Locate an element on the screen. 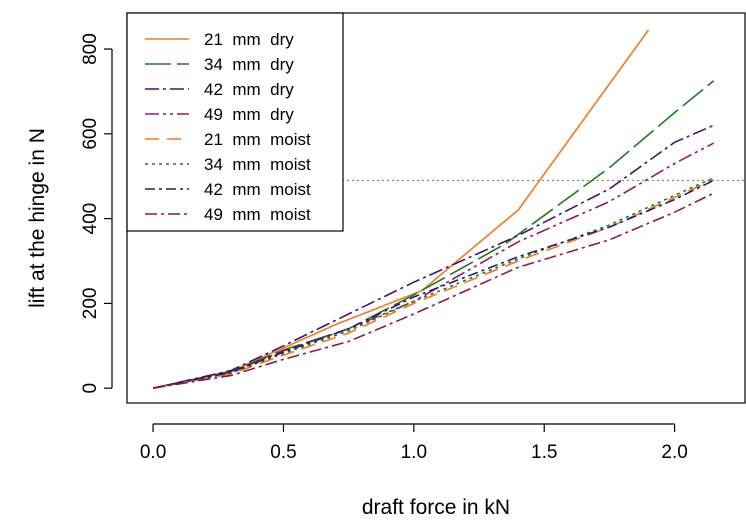 The width and height of the screenshot is (746, 523). x-axis-label: draft force in kN is located at coordinates (436, 507).